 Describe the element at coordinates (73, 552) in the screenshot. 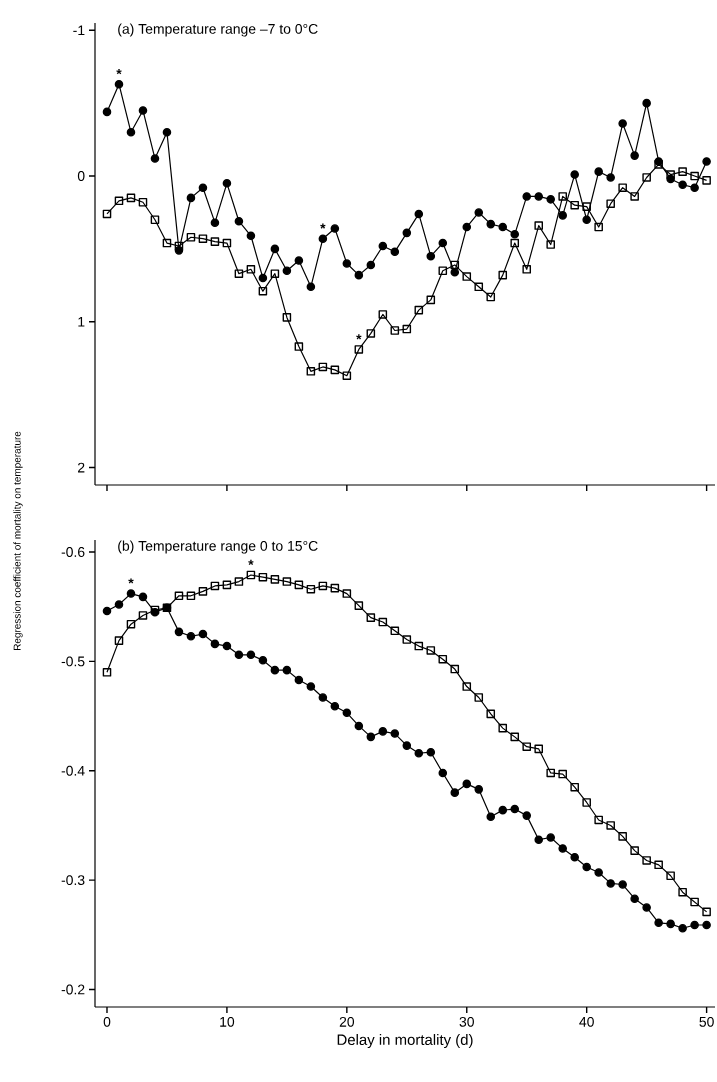

I see `y-tick-label: -0.6` at that location.